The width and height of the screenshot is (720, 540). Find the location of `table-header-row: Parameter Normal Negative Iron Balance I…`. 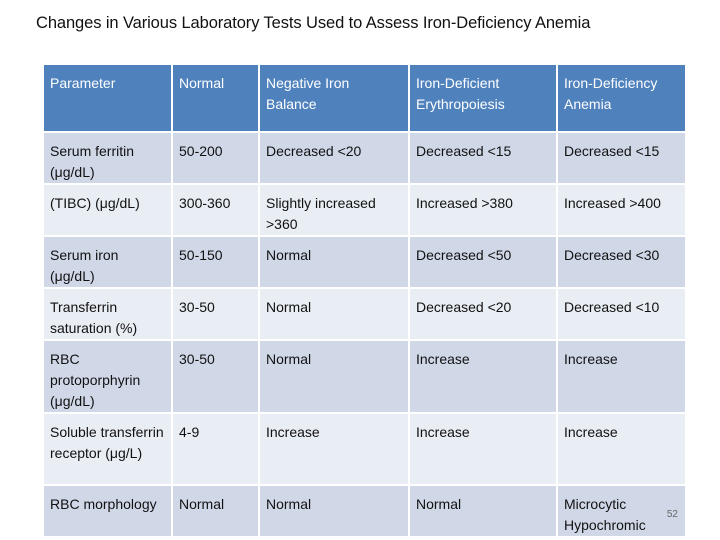

table-header-row: Parameter Normal Negative Iron Balance I… is located at coordinates (364, 98).